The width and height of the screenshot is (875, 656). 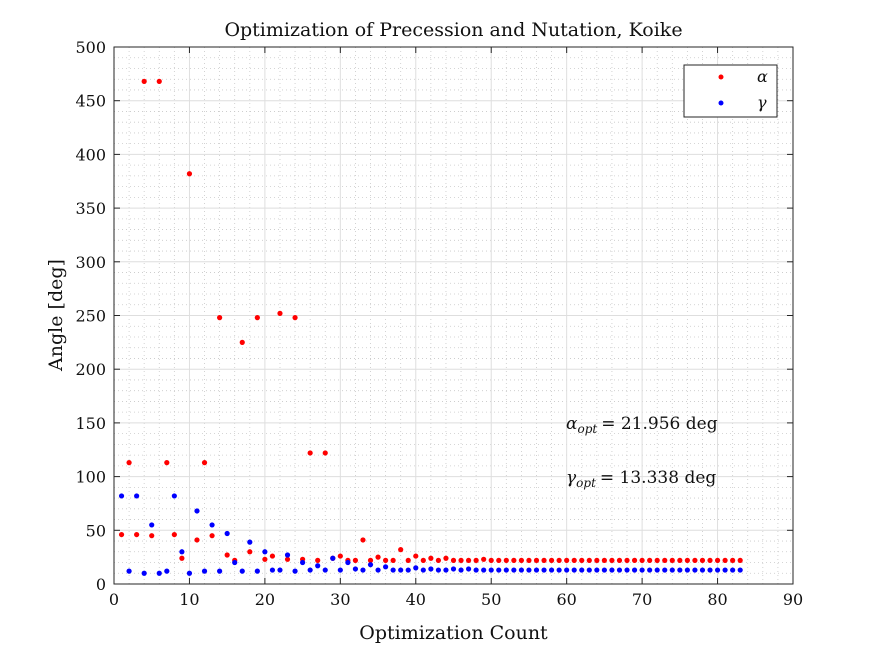 What do you see at coordinates (566, 599) in the screenshot?
I see `x-tick-label: 60` at bounding box center [566, 599].